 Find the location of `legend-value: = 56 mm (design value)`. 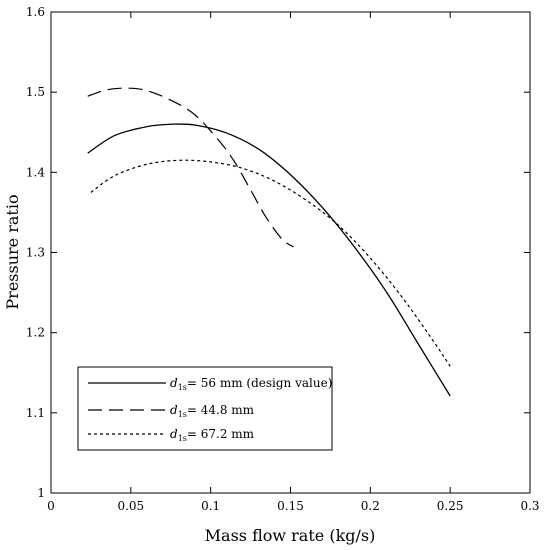

legend-value: = 56 mm (design value) is located at coordinates (260, 383).